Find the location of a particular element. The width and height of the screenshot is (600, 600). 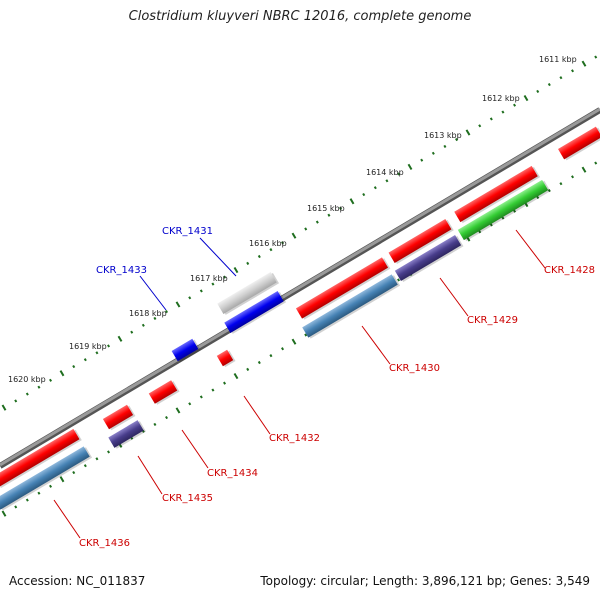

feature-bar-CKR_1428-green is located at coordinates (503, 210).